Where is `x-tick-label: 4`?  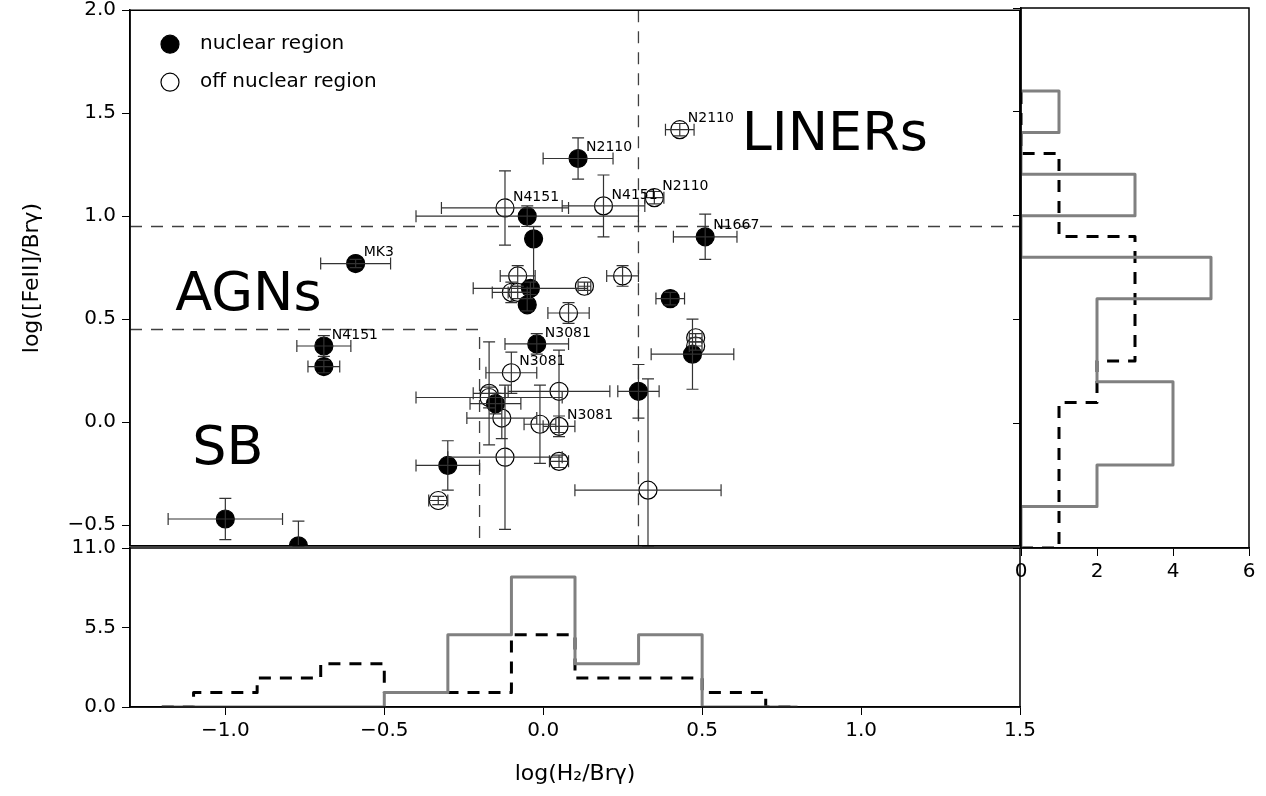
x-tick-label: 4 is located at coordinates (1173, 570).